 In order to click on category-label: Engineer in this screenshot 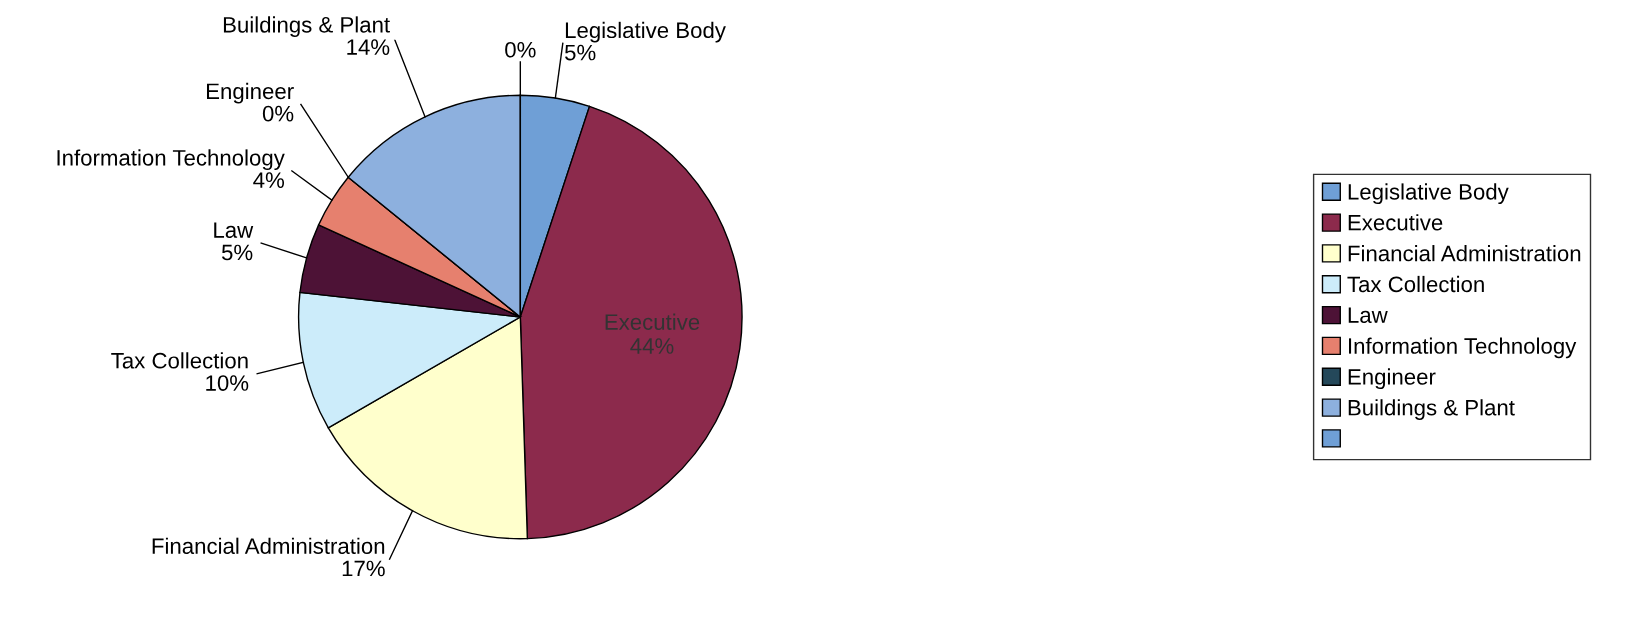, I will do `click(250, 93)`.